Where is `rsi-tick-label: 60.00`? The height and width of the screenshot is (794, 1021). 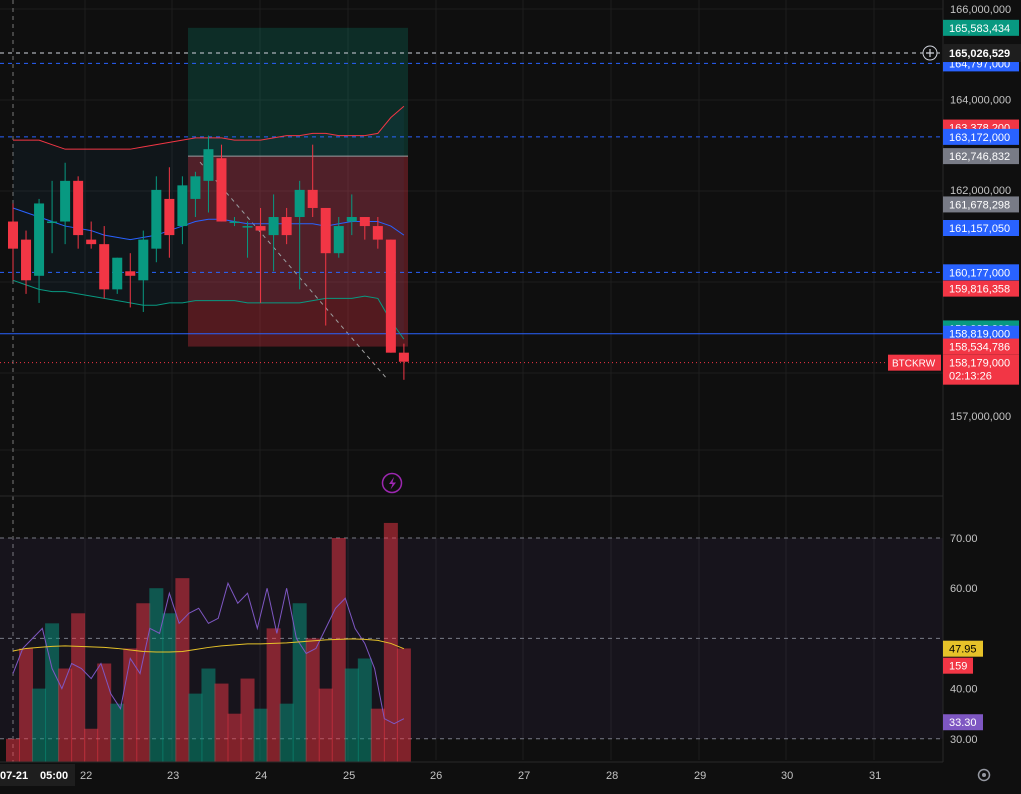
rsi-tick-label: 60.00 is located at coordinates (964, 589).